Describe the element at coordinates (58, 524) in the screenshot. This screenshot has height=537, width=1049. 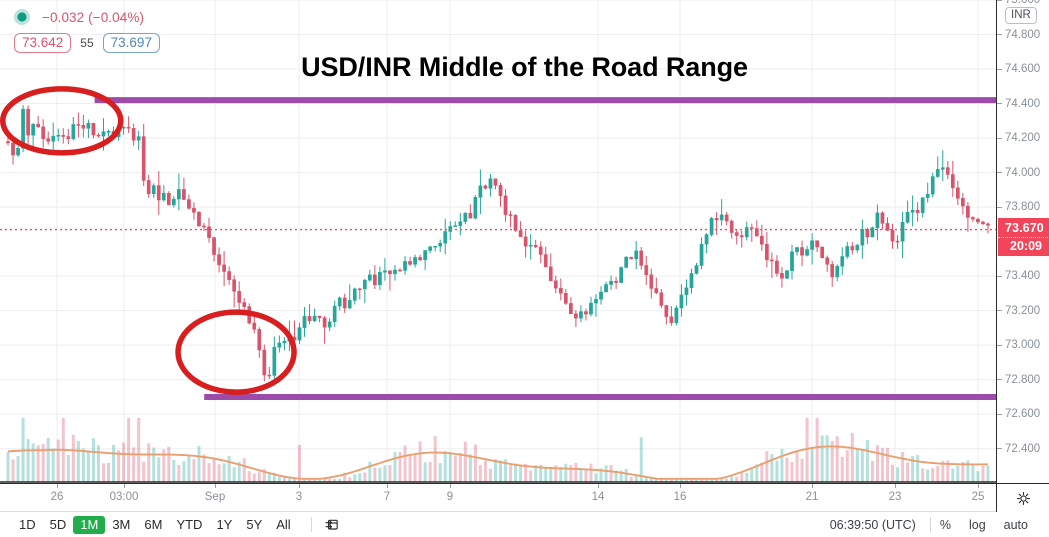
I see `range-button-5d: 5D` at that location.